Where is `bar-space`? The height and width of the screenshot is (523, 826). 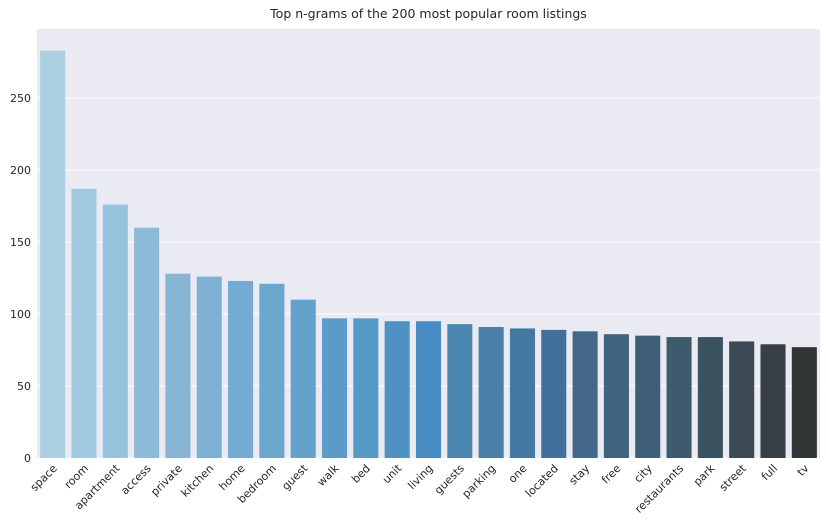
bar-space is located at coordinates (53, 254).